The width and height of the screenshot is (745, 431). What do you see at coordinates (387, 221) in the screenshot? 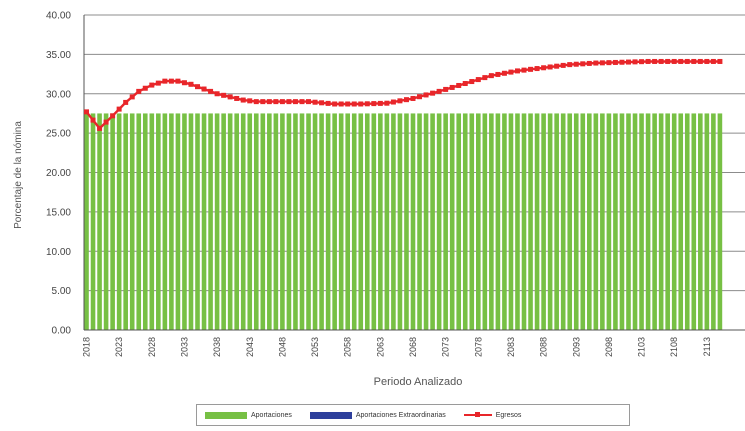
I see `bar-aportaciones-2064` at bounding box center [387, 221].